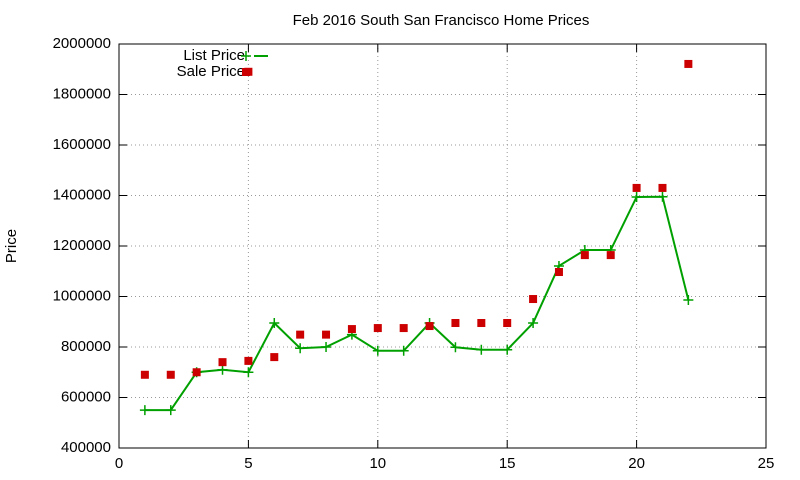  I want to click on y-tick-label: 1200000, so click(82, 245).